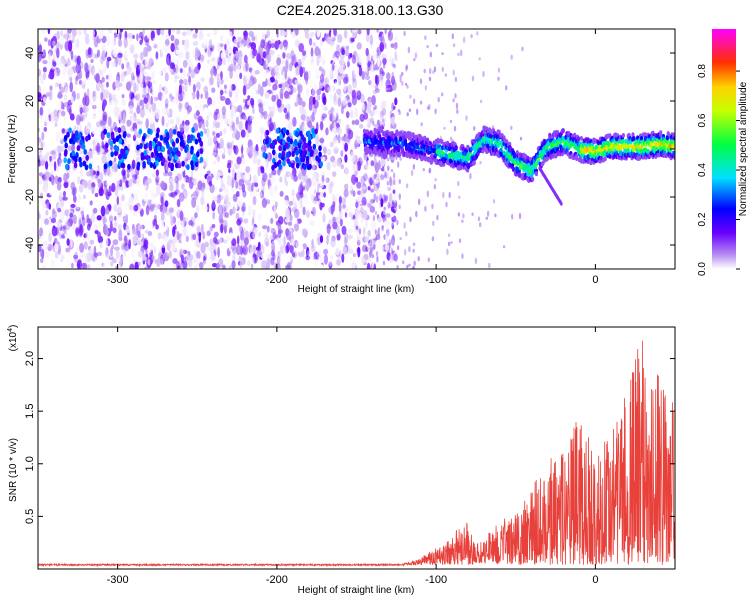  I want to click on spectrogram-signal-blob, so click(410, 134).